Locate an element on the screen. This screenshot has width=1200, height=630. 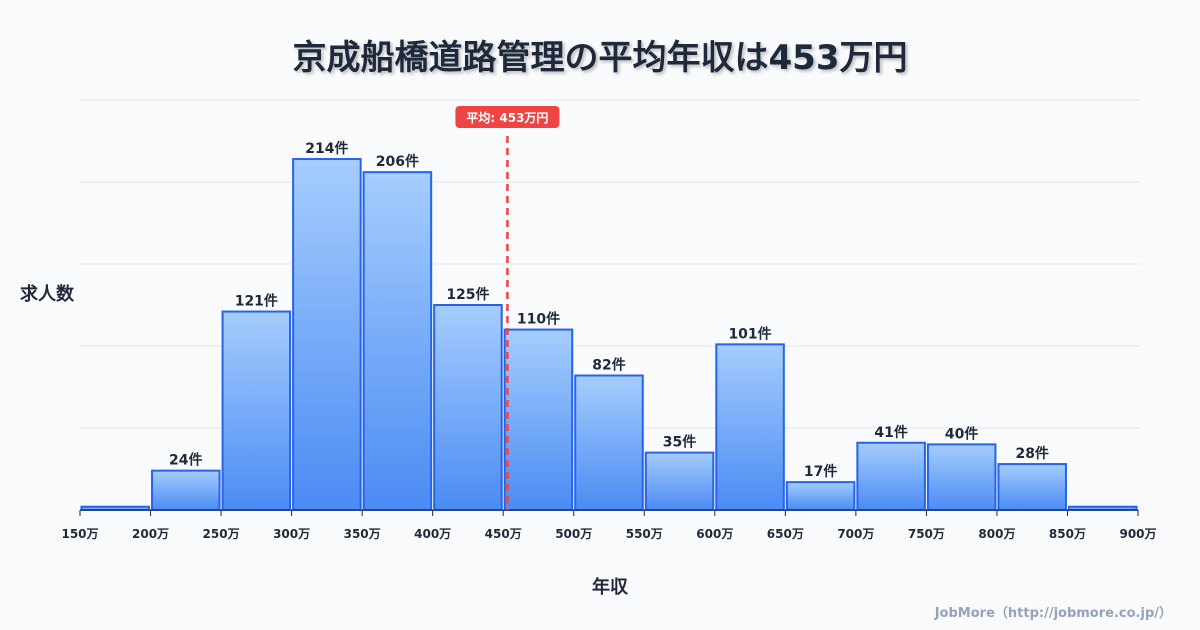
bar-label: 121件 is located at coordinates (256, 301).